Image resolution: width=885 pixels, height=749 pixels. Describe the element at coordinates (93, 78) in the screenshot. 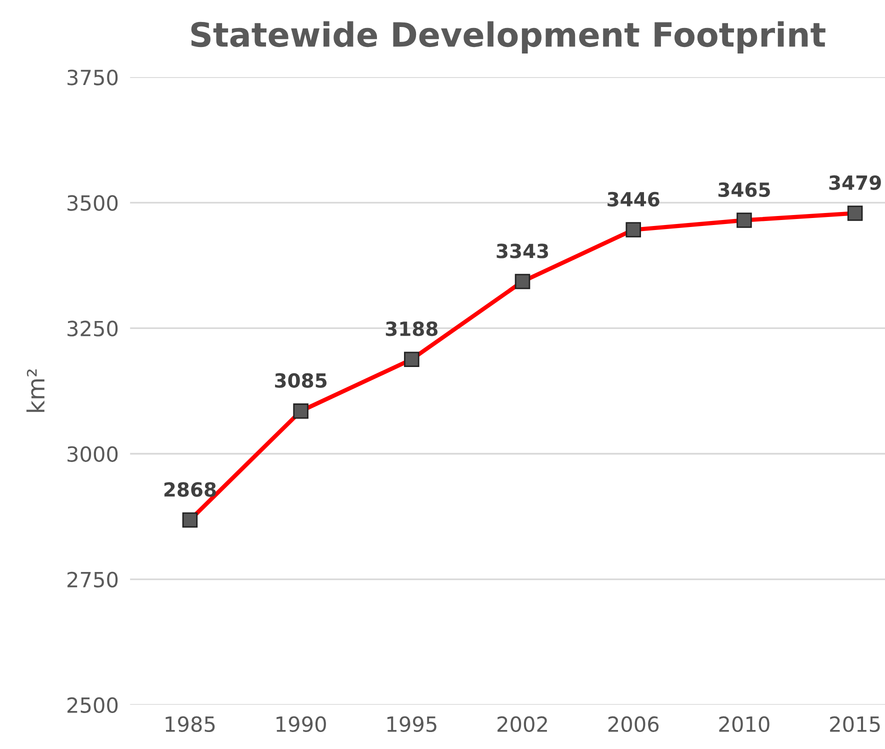

I see `y-tick-label: 3750` at that location.